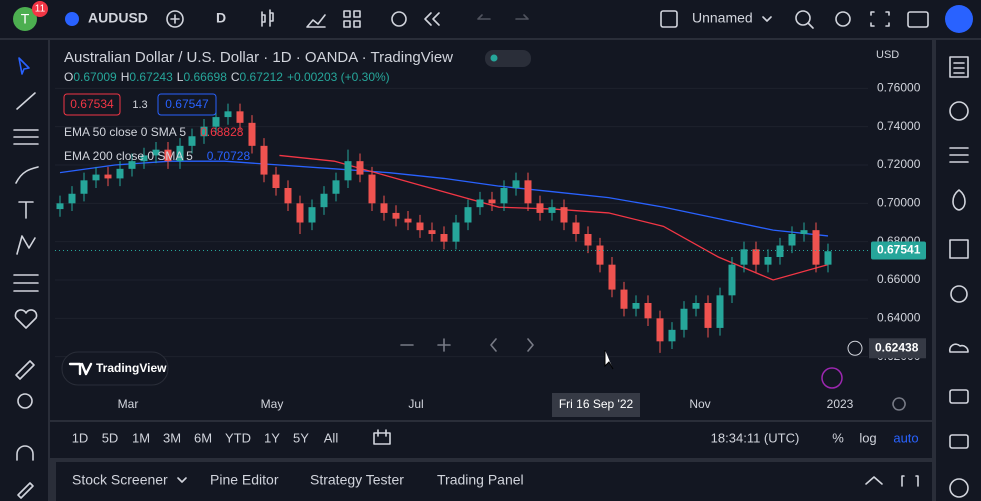  Describe the element at coordinates (467, 345) in the screenshot. I see `chart-nav-buttons` at that location.